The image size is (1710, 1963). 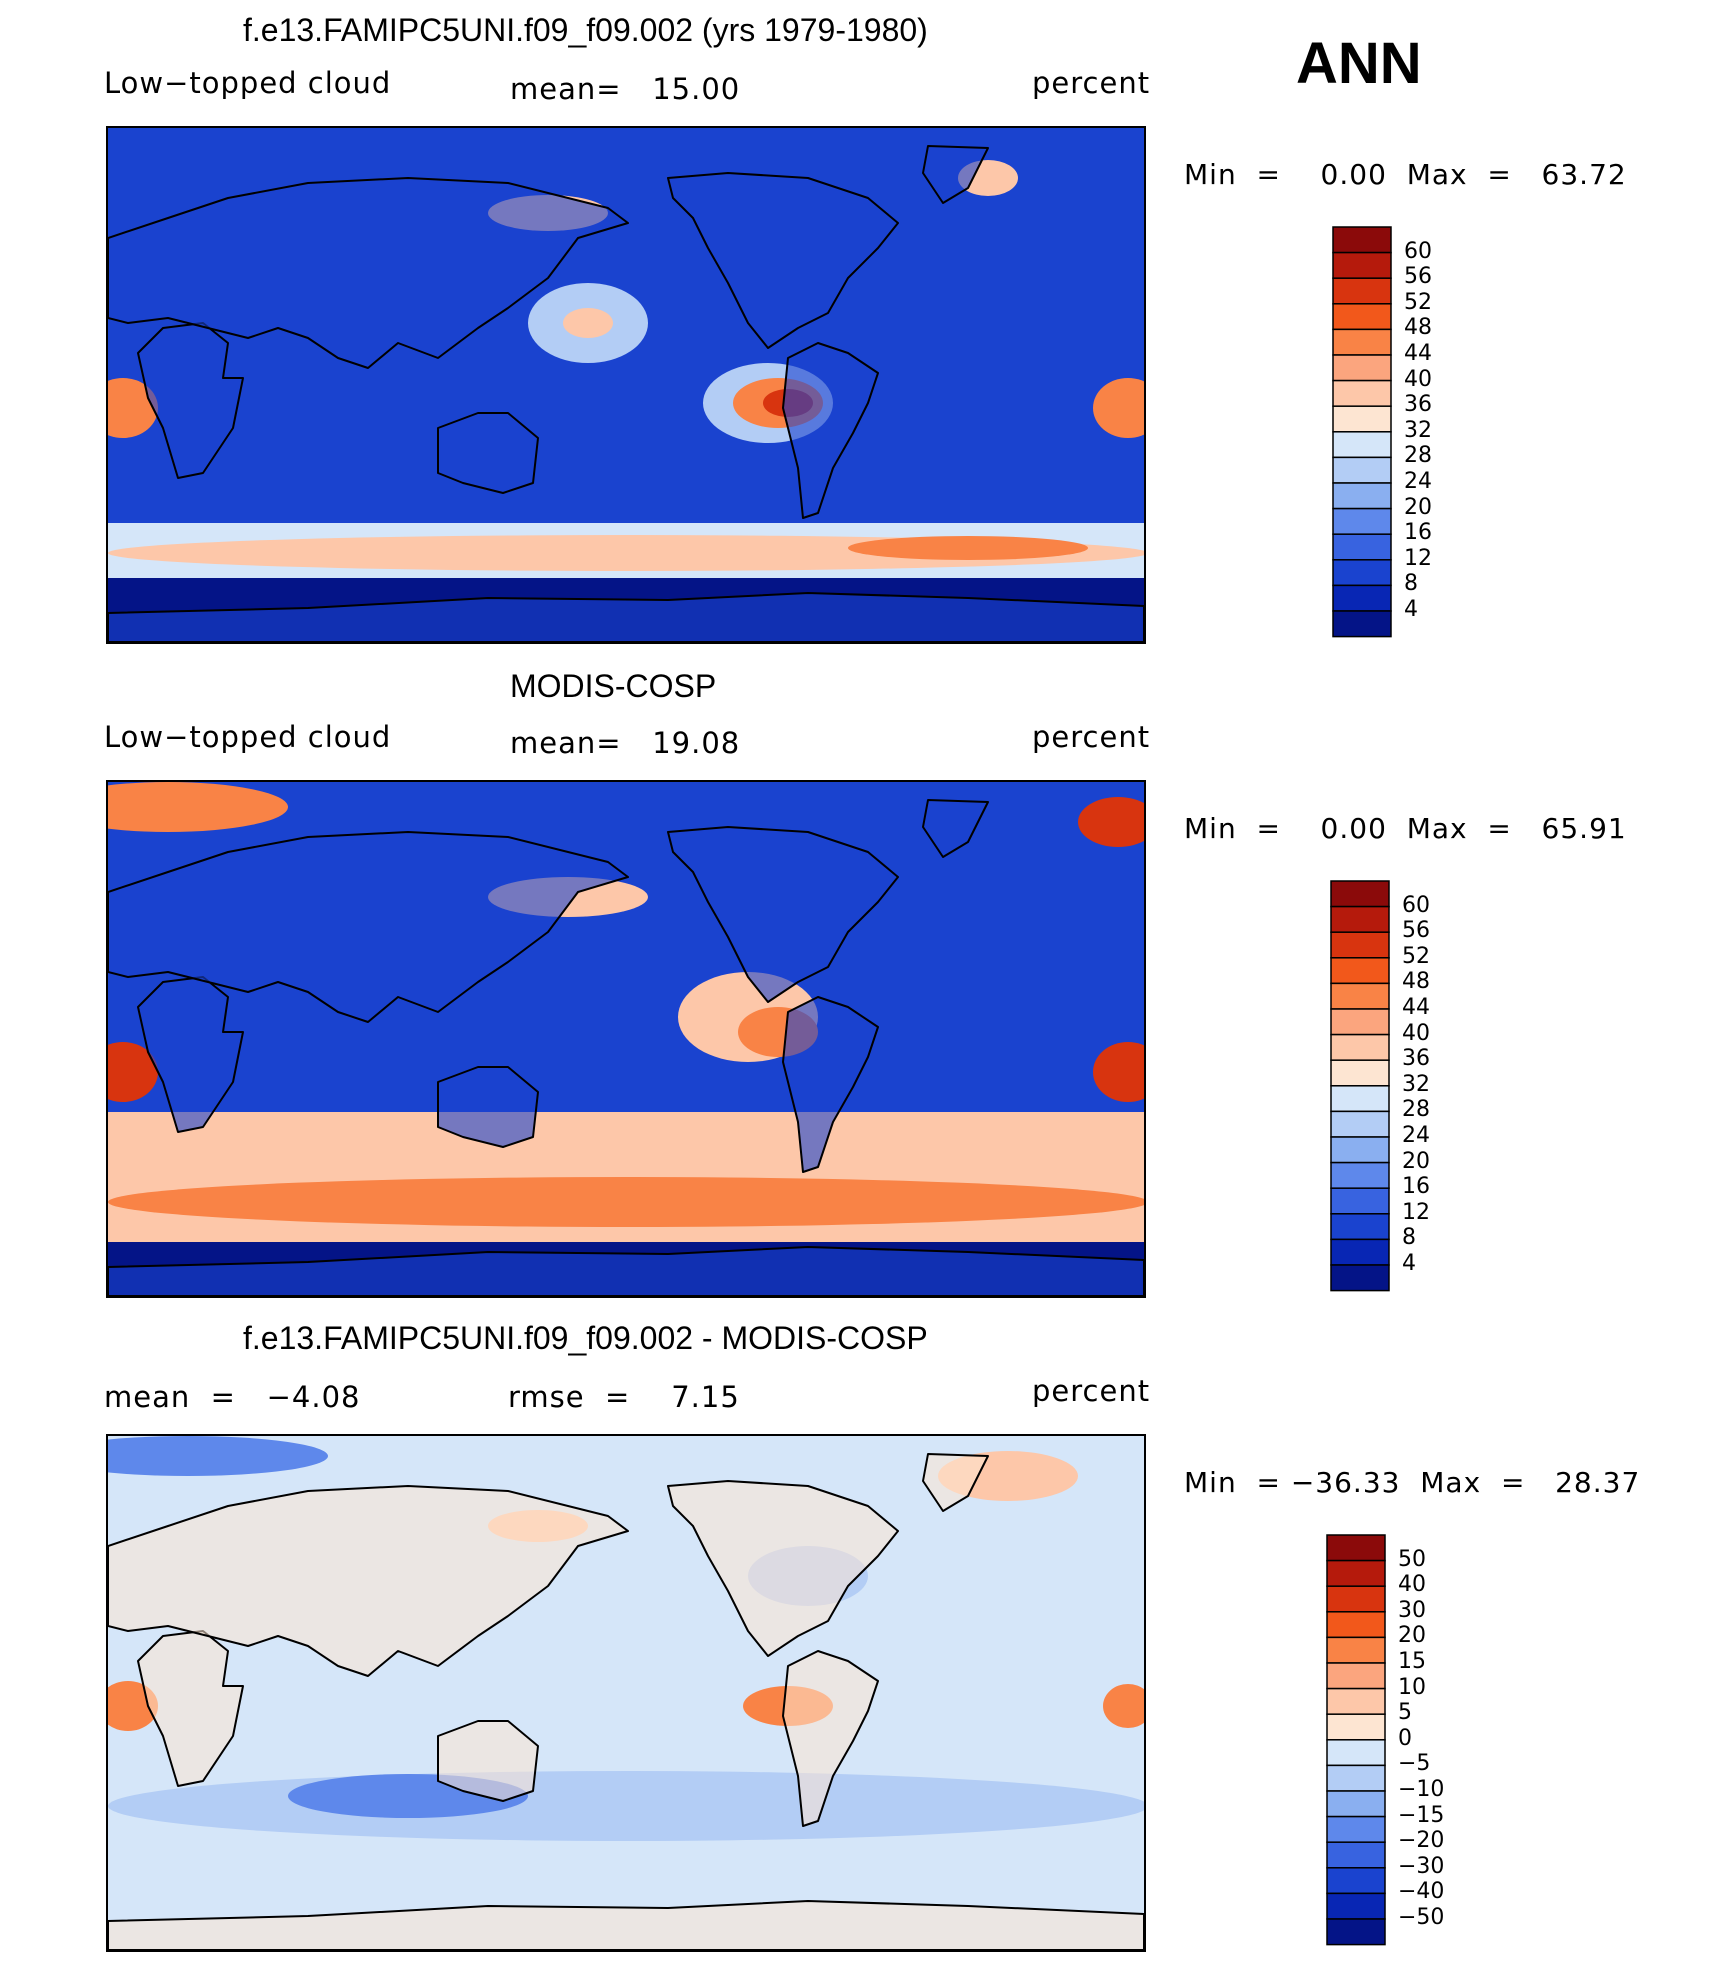 What do you see at coordinates (1412, 1610) in the screenshot?
I see `colorbar-tick-label: 30` at bounding box center [1412, 1610].